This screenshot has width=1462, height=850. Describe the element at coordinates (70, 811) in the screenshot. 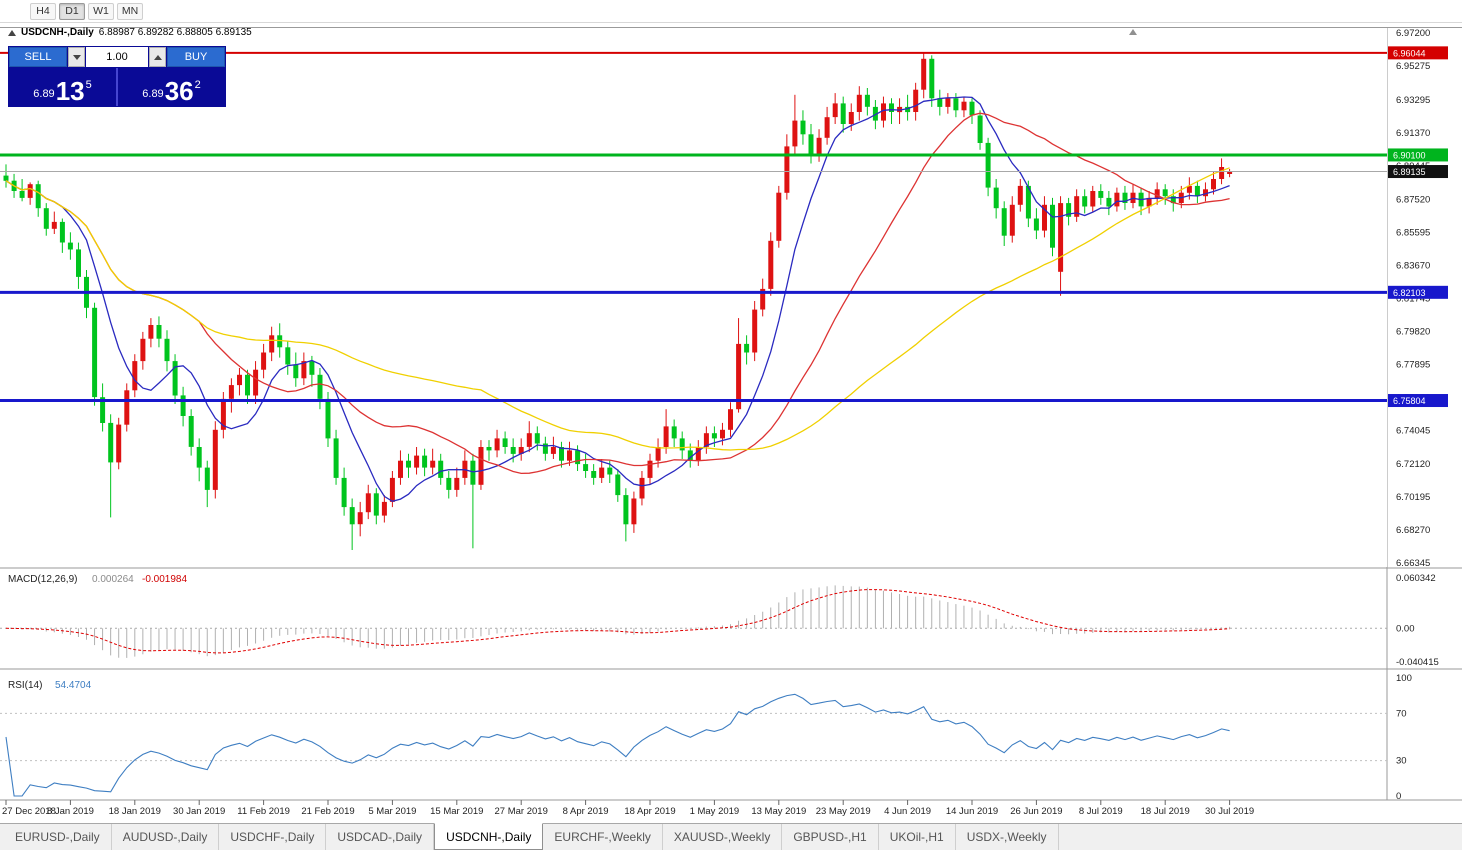

I see `date-axis-label: 8 Jan 2019` at that location.